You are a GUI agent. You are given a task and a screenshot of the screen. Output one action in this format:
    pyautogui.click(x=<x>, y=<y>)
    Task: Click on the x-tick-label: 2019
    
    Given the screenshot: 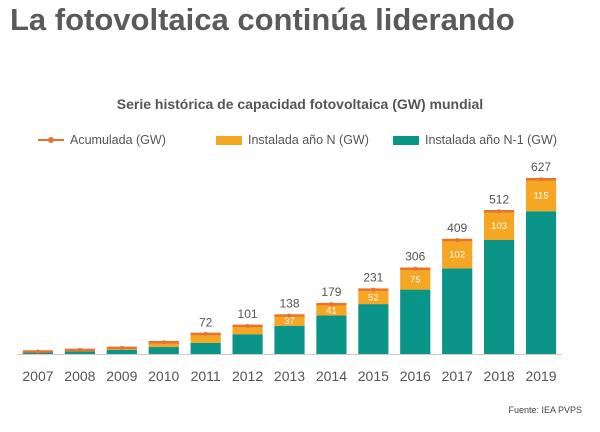 What is the action you would take?
    pyautogui.click(x=540, y=376)
    